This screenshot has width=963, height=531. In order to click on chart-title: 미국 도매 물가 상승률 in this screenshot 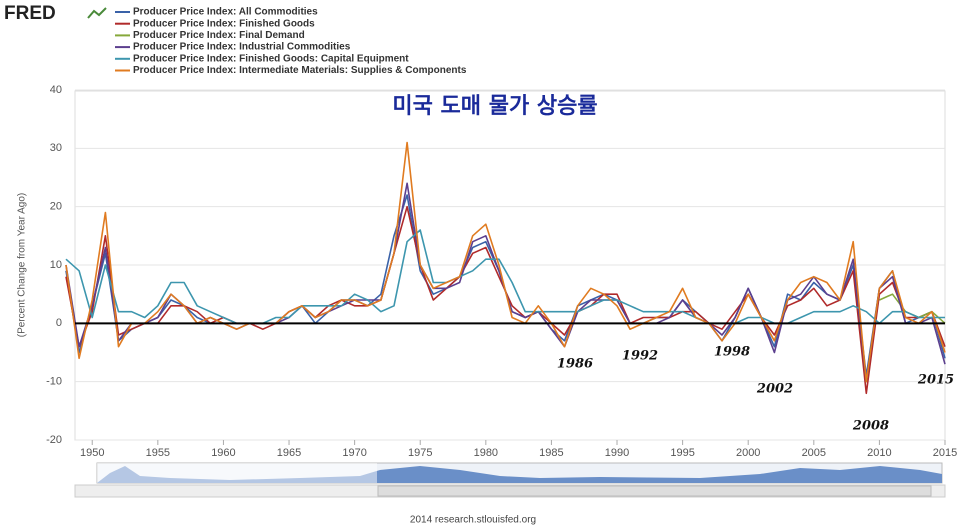, I will do `click(494, 106)`.